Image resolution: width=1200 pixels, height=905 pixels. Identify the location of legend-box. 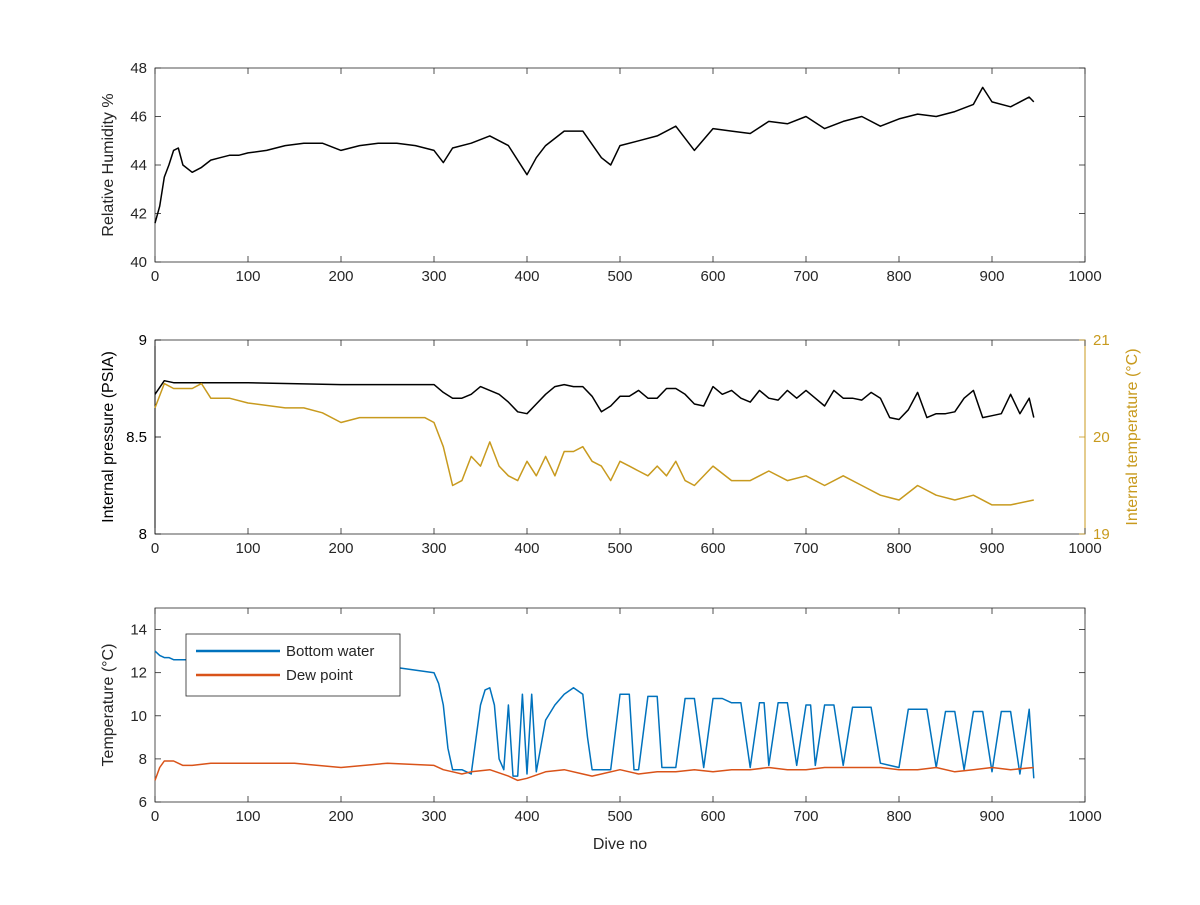
(293, 665).